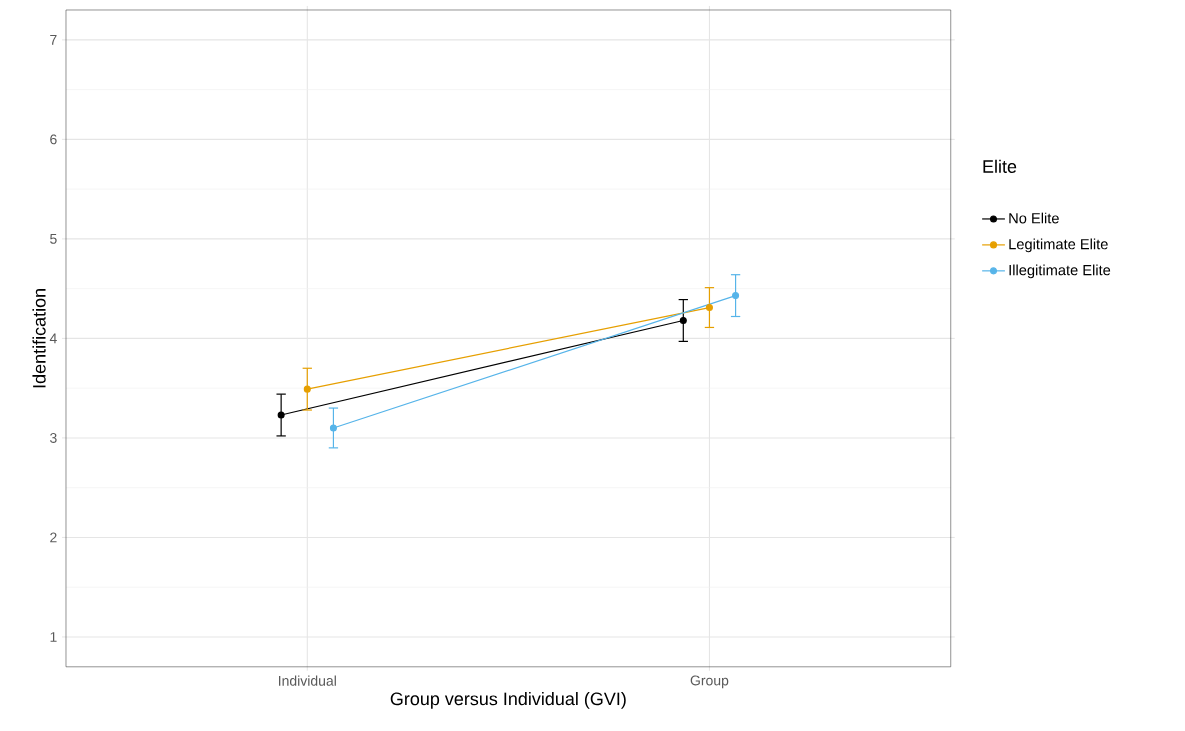 Image resolution: width=1185 pixels, height=731 pixels. What do you see at coordinates (1058, 245) in the screenshot?
I see `legend-label: Legitimate Elite` at bounding box center [1058, 245].